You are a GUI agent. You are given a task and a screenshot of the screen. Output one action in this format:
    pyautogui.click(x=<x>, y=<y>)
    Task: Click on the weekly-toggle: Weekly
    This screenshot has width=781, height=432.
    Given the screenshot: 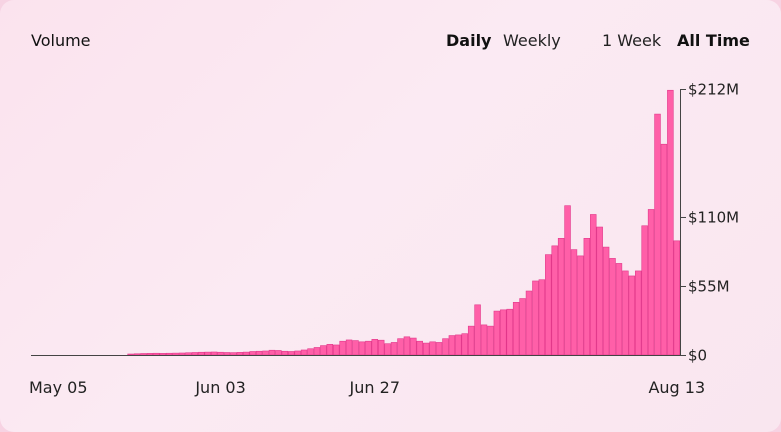 What is the action you would take?
    pyautogui.click(x=532, y=40)
    